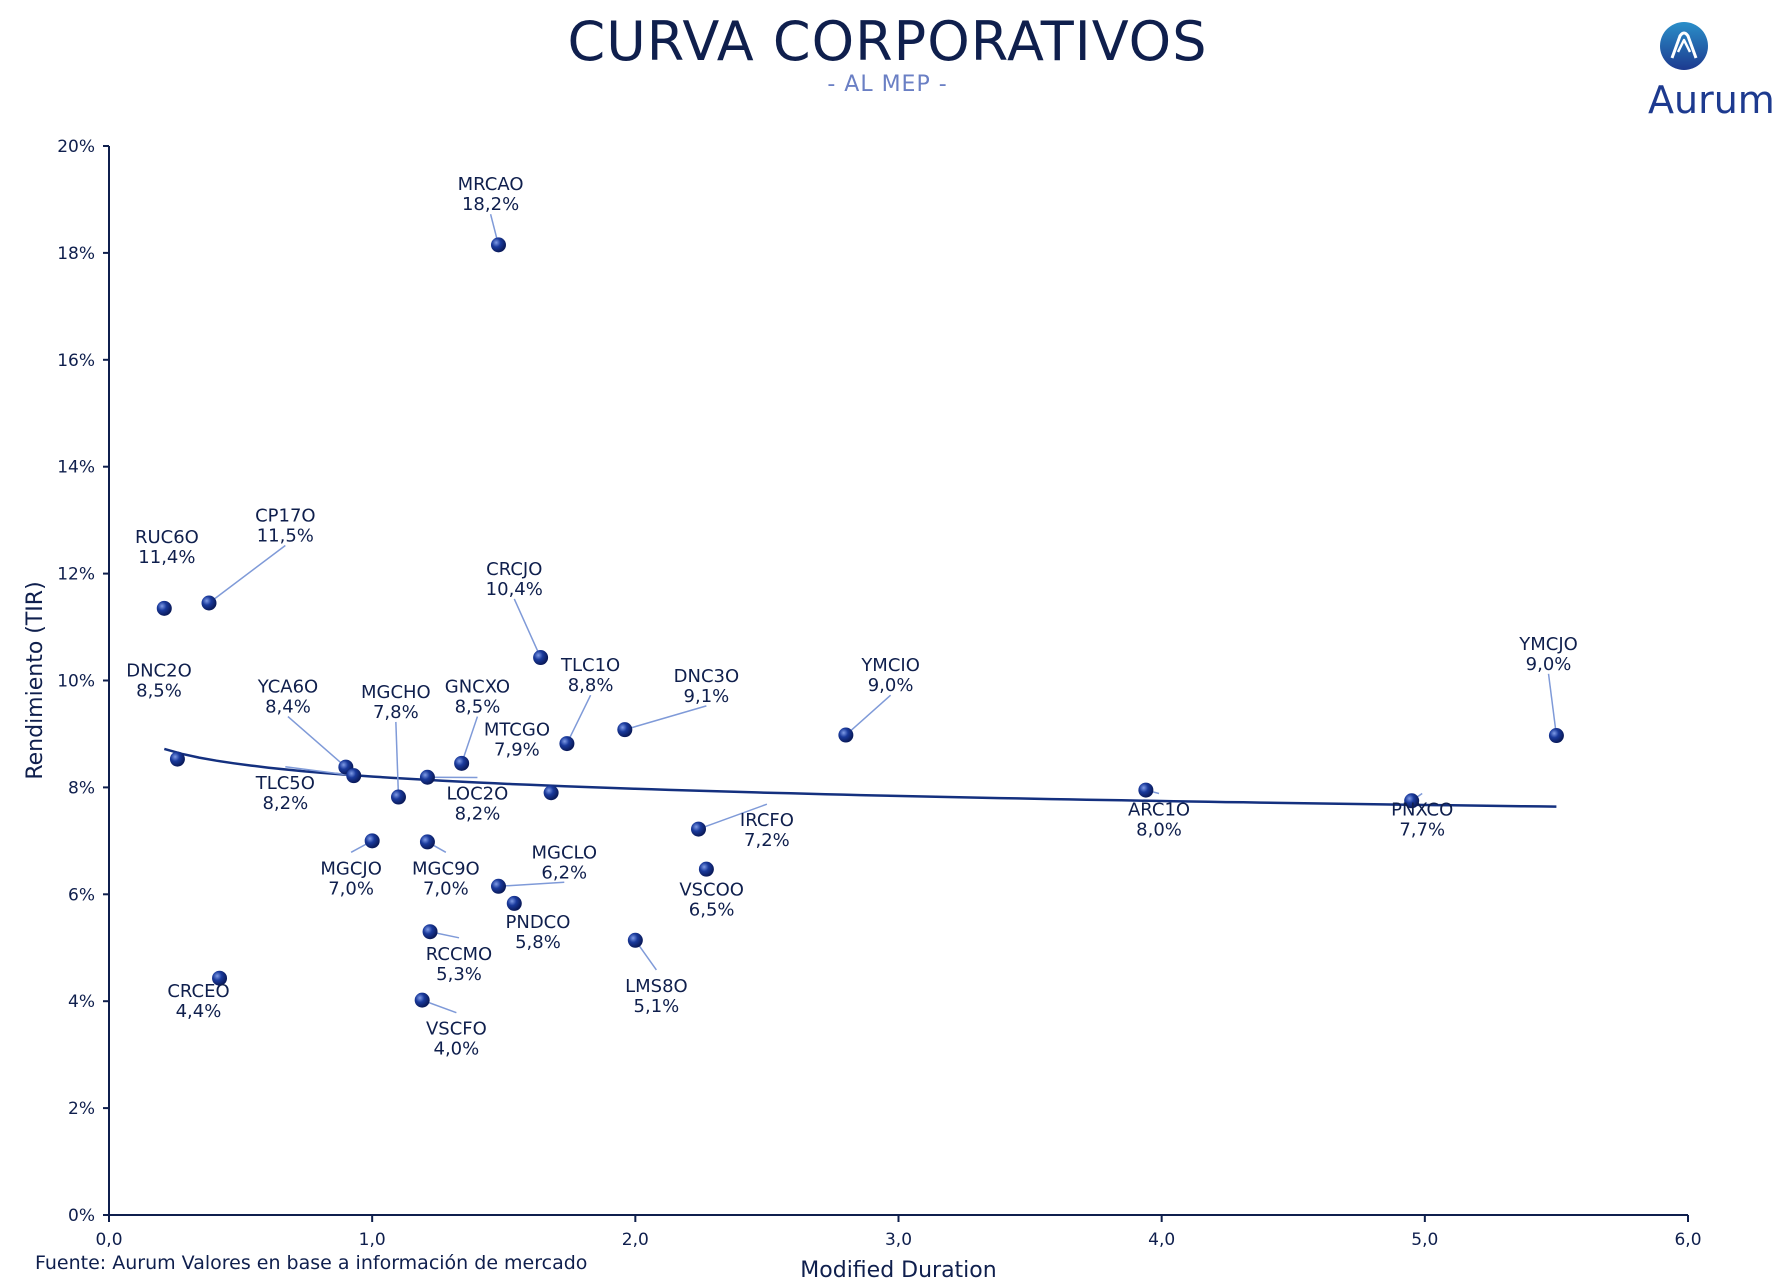 Image resolution: width=1775 pixels, height=1288 pixels. I want to click on point-name-label: MGCJO, so click(351, 868).